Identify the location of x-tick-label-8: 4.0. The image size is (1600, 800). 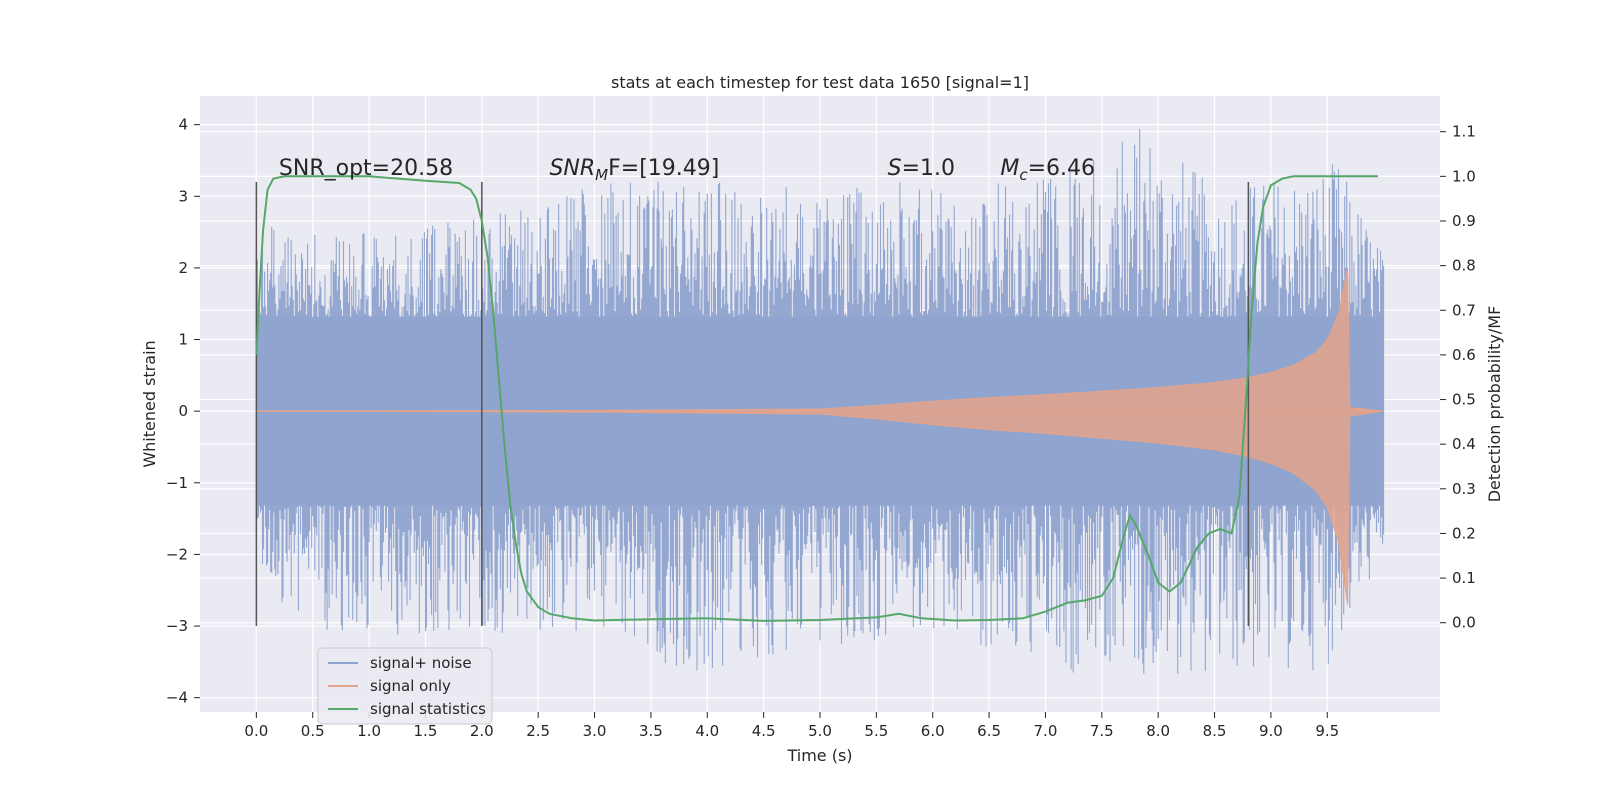
(707, 731).